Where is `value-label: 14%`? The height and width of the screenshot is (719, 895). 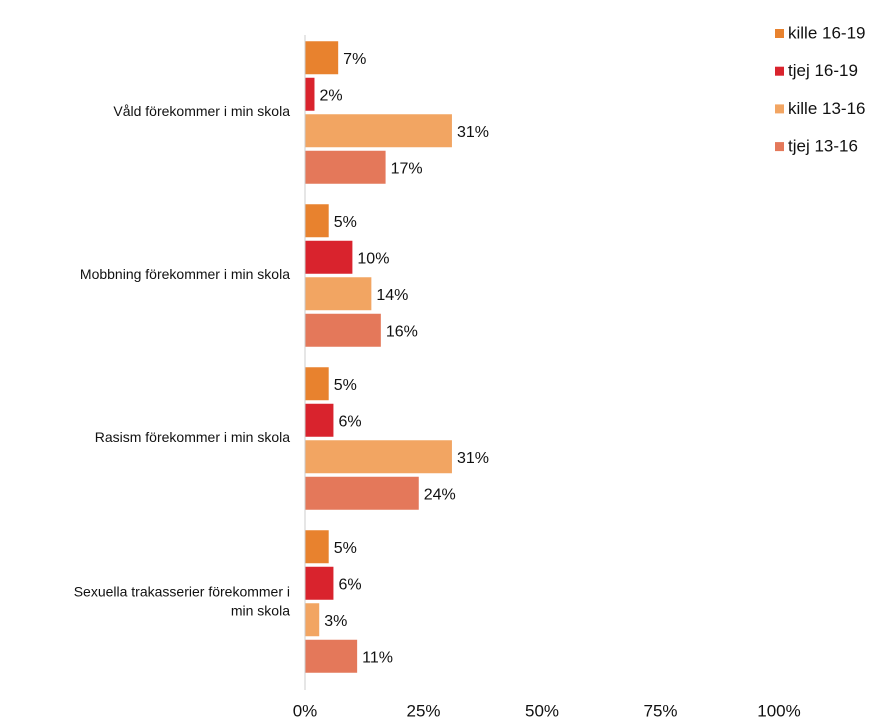
value-label: 14% is located at coordinates (392, 295).